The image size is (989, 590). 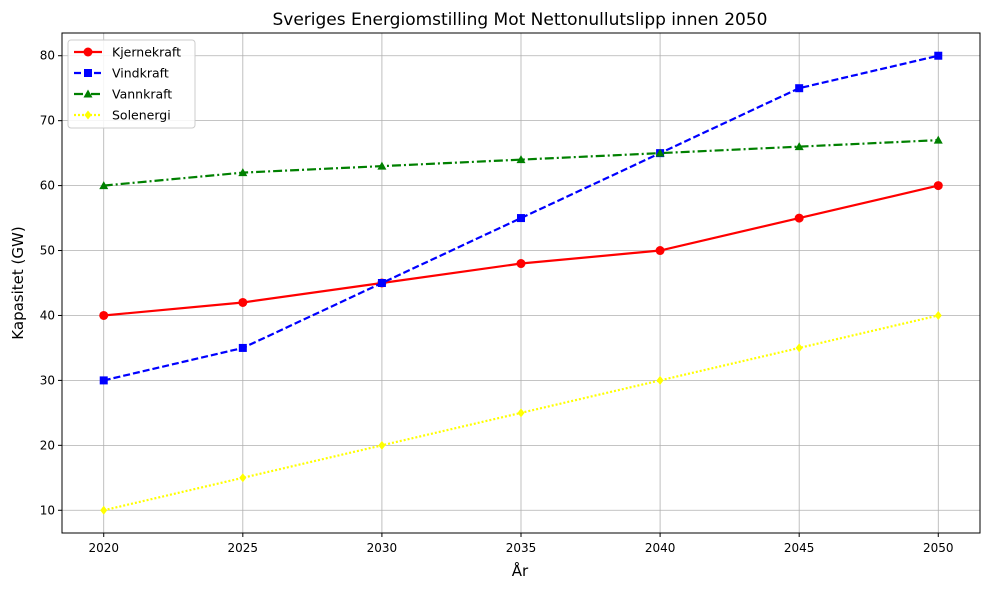 What do you see at coordinates (938, 548) in the screenshot?
I see `x-tick-label: 2050` at bounding box center [938, 548].